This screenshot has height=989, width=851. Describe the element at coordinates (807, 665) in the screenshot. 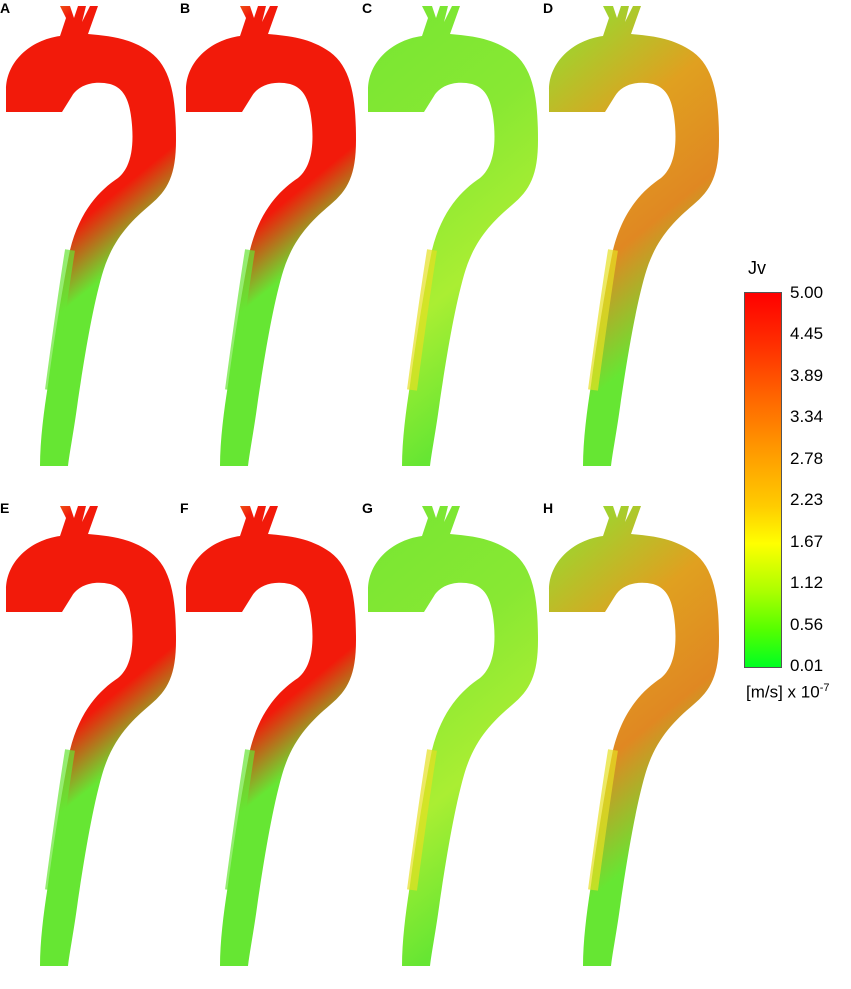

I see `colorbar-tick: 0.01` at that location.